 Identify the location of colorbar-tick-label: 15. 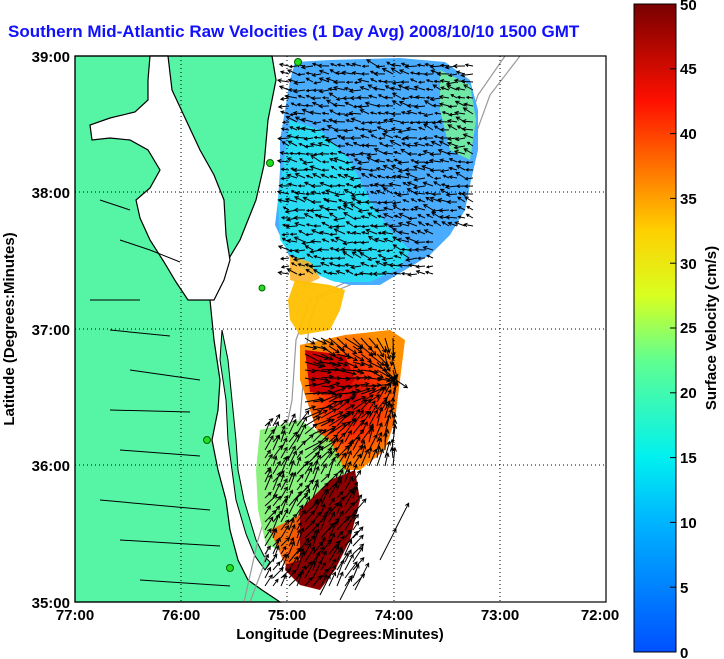
(688, 458).